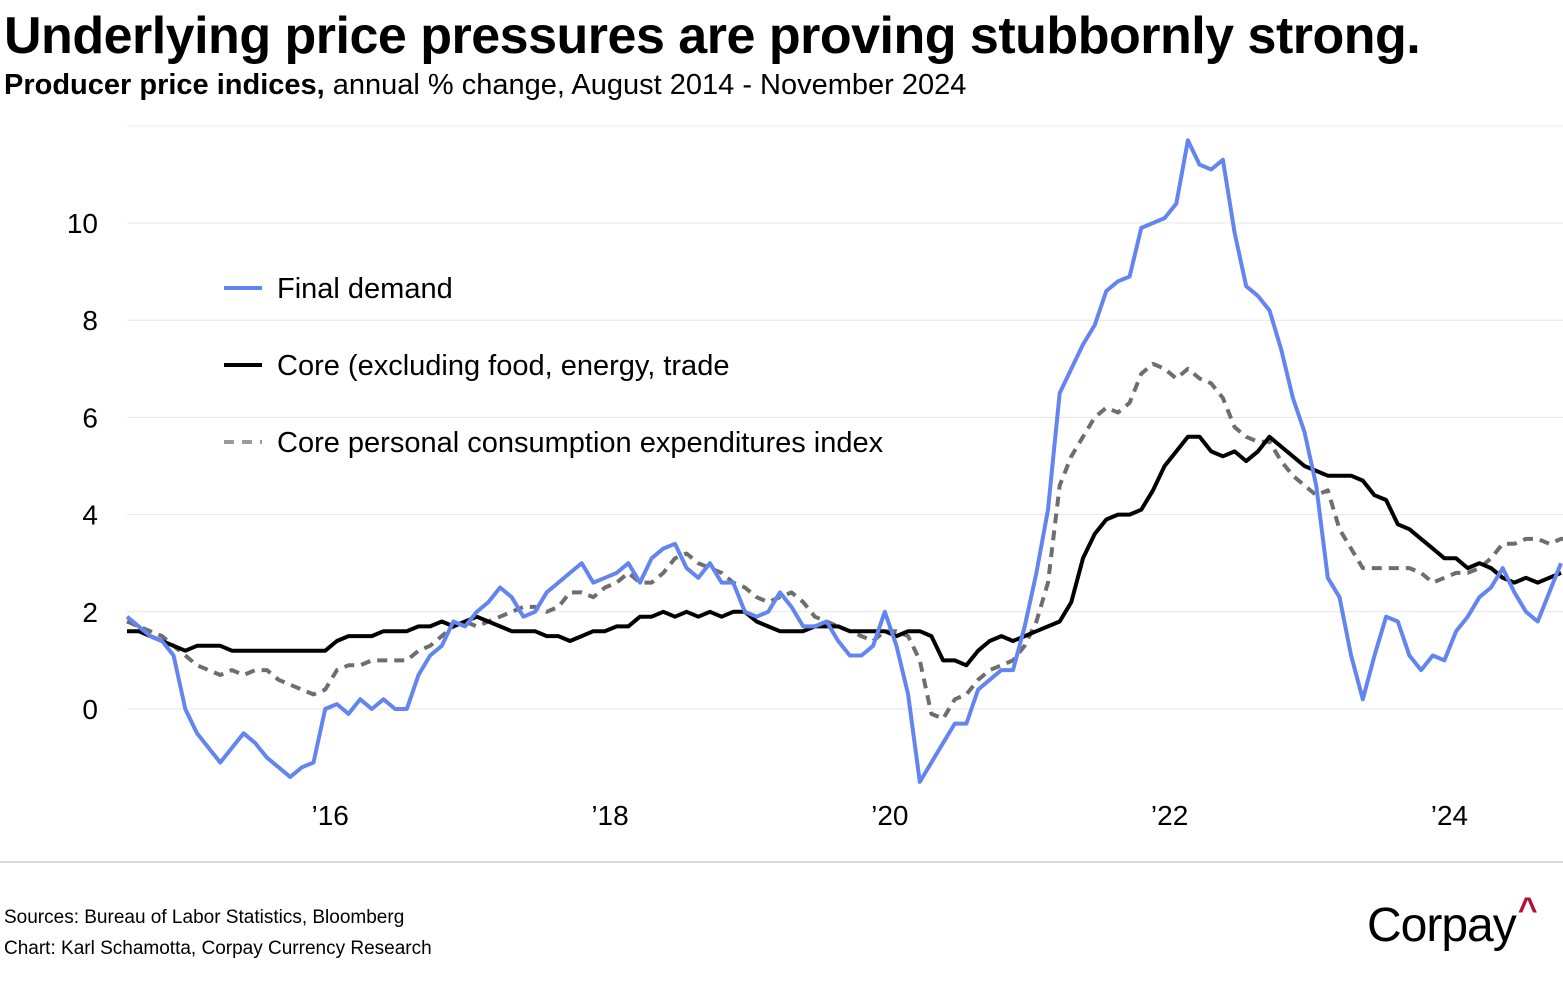 The image size is (1563, 1000). I want to click on logo-text: Corpay, so click(1442, 925).